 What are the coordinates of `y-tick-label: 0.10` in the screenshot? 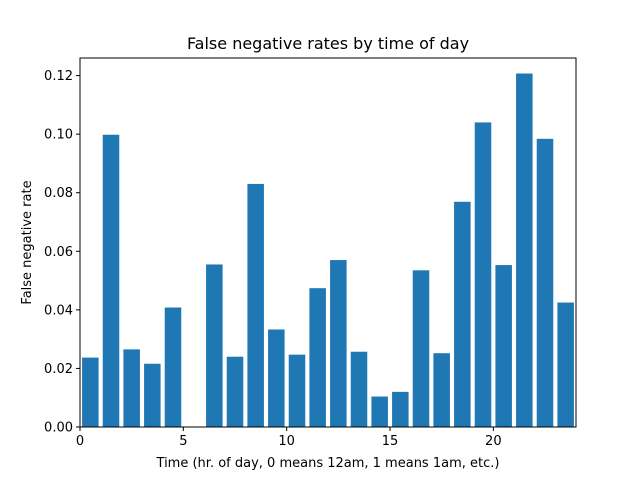 It's located at (58, 135).